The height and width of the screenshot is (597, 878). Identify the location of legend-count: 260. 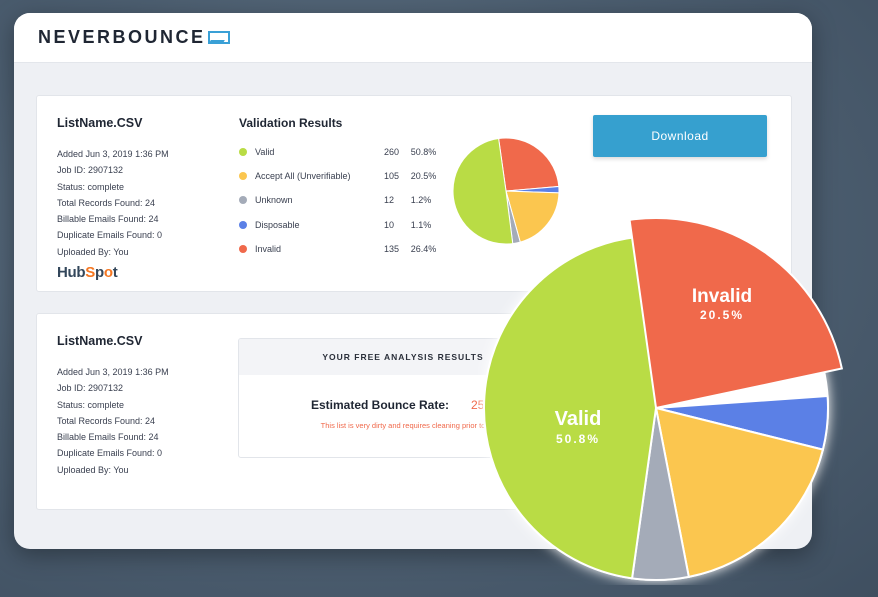
(392, 152).